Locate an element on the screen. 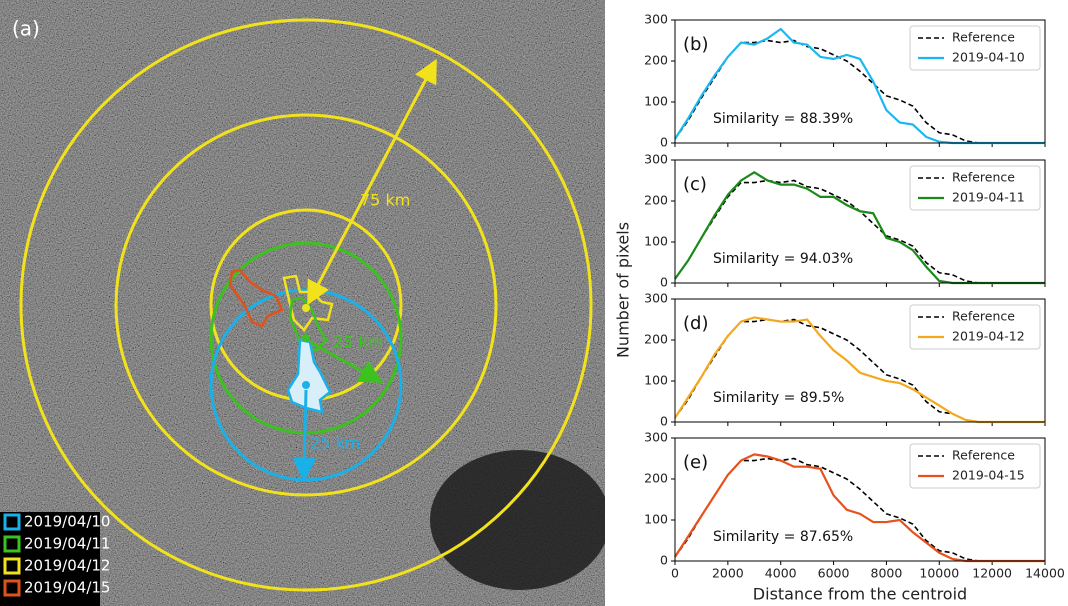 Image resolution: width=1068 pixels, height=606 pixels. map-legend: 2019/04/10 2019/04/11 2019/04/12 2019/04/15 is located at coordinates (56, 555).